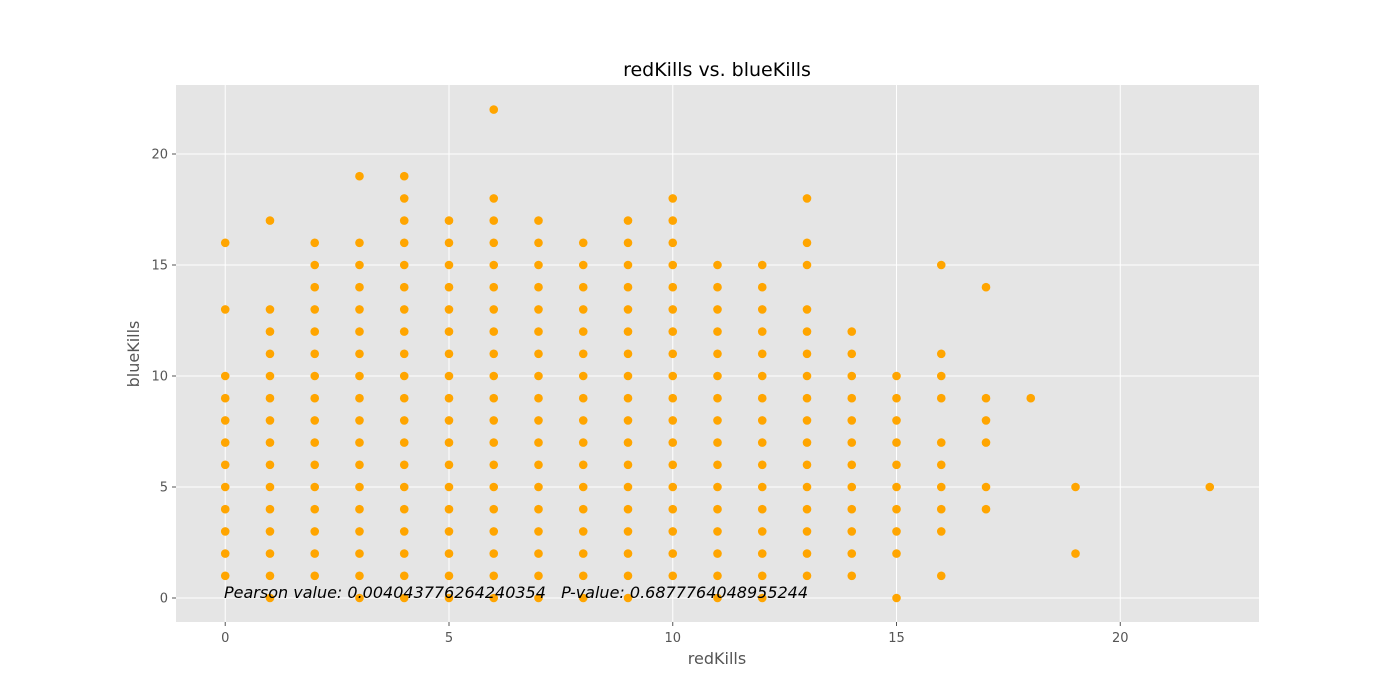  I want to click on x-tick-label: 5, so click(449, 638).